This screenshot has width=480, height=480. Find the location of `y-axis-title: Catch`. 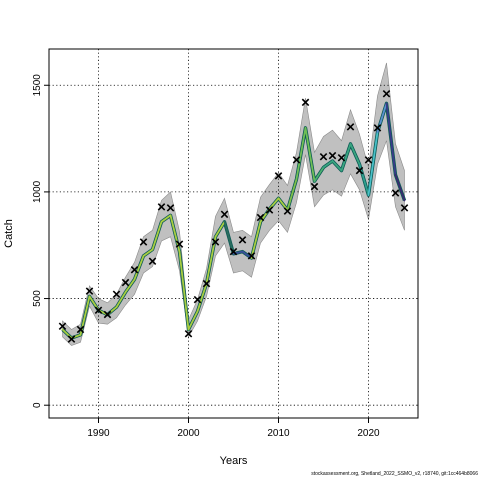

y-axis-title: Catch is located at coordinates (9, 233).